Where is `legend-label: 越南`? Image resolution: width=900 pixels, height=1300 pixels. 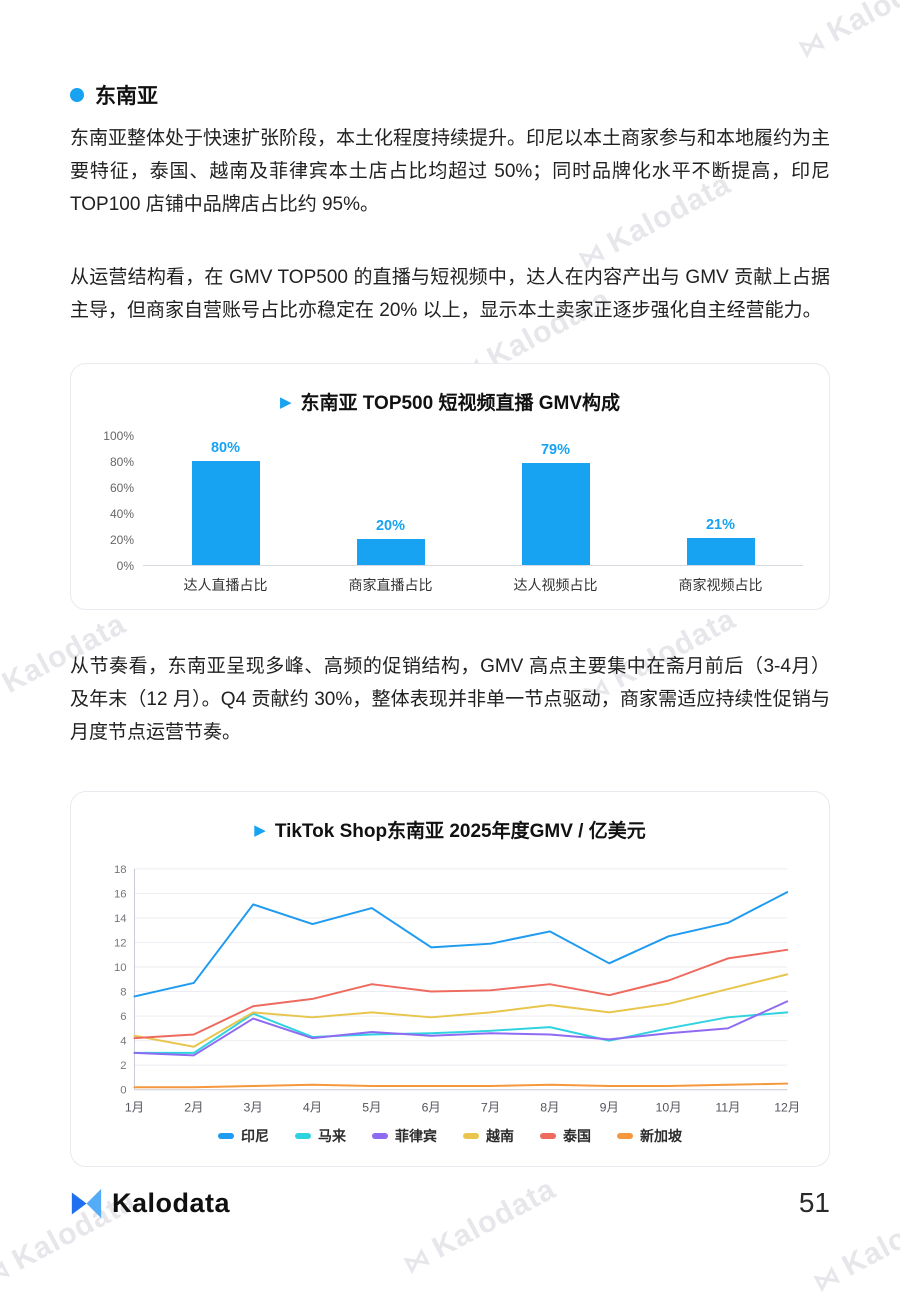
legend-label: 越南 is located at coordinates (500, 1135).